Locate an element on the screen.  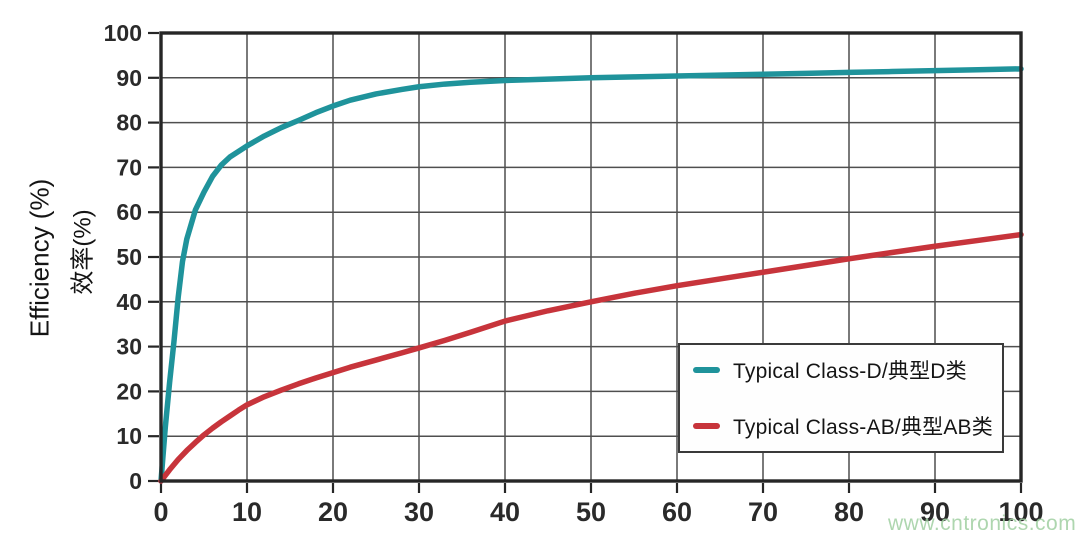
class-ab-line-swatch is located at coordinates (706, 426).